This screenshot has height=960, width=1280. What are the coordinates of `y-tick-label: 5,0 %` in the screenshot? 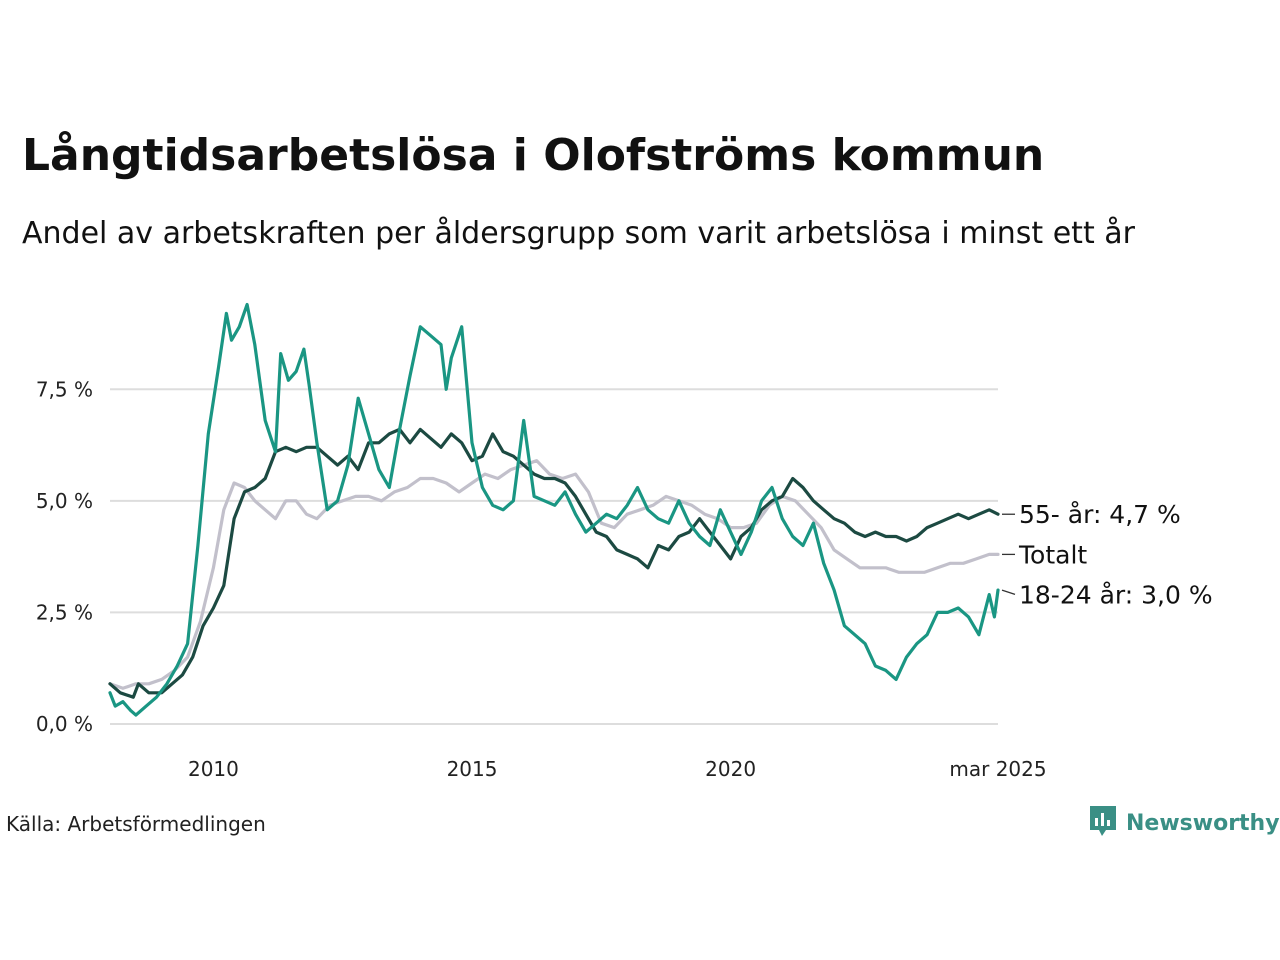 It's located at (64, 501).